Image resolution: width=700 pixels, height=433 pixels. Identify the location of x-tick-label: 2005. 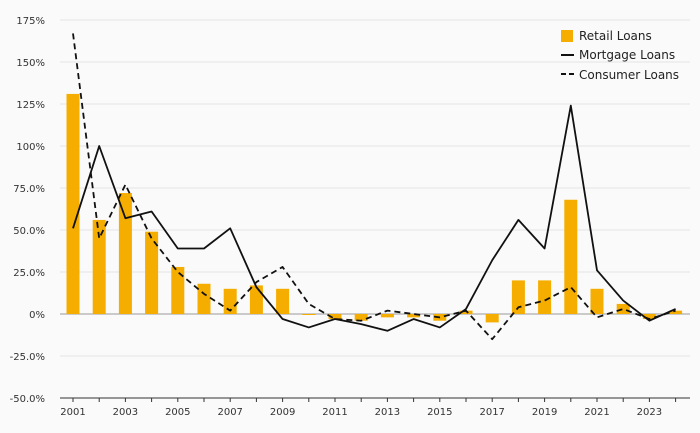
(177, 412).